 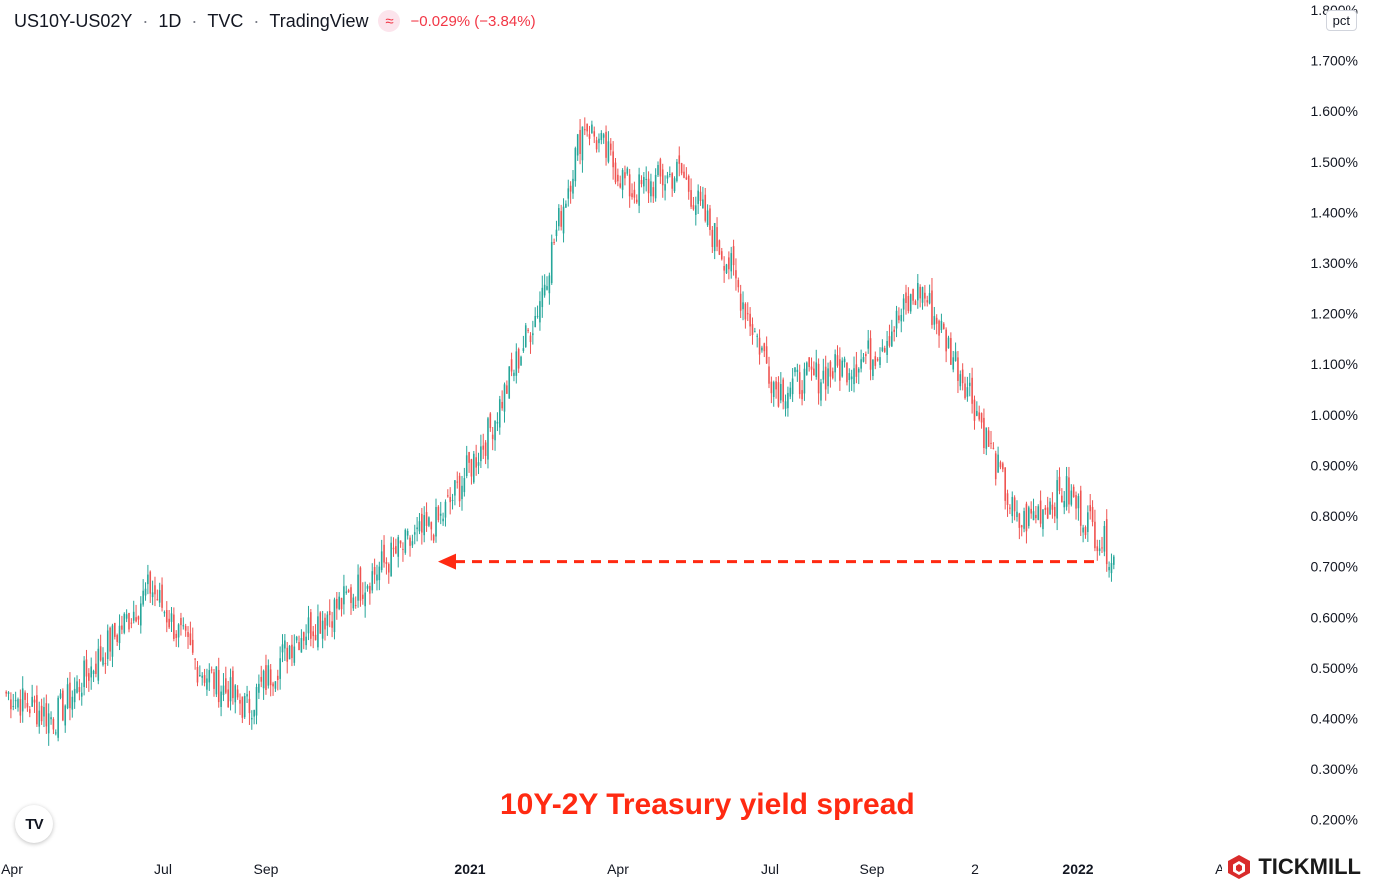 I want to click on y-tick-label: 1.300%, so click(x=1334, y=263).